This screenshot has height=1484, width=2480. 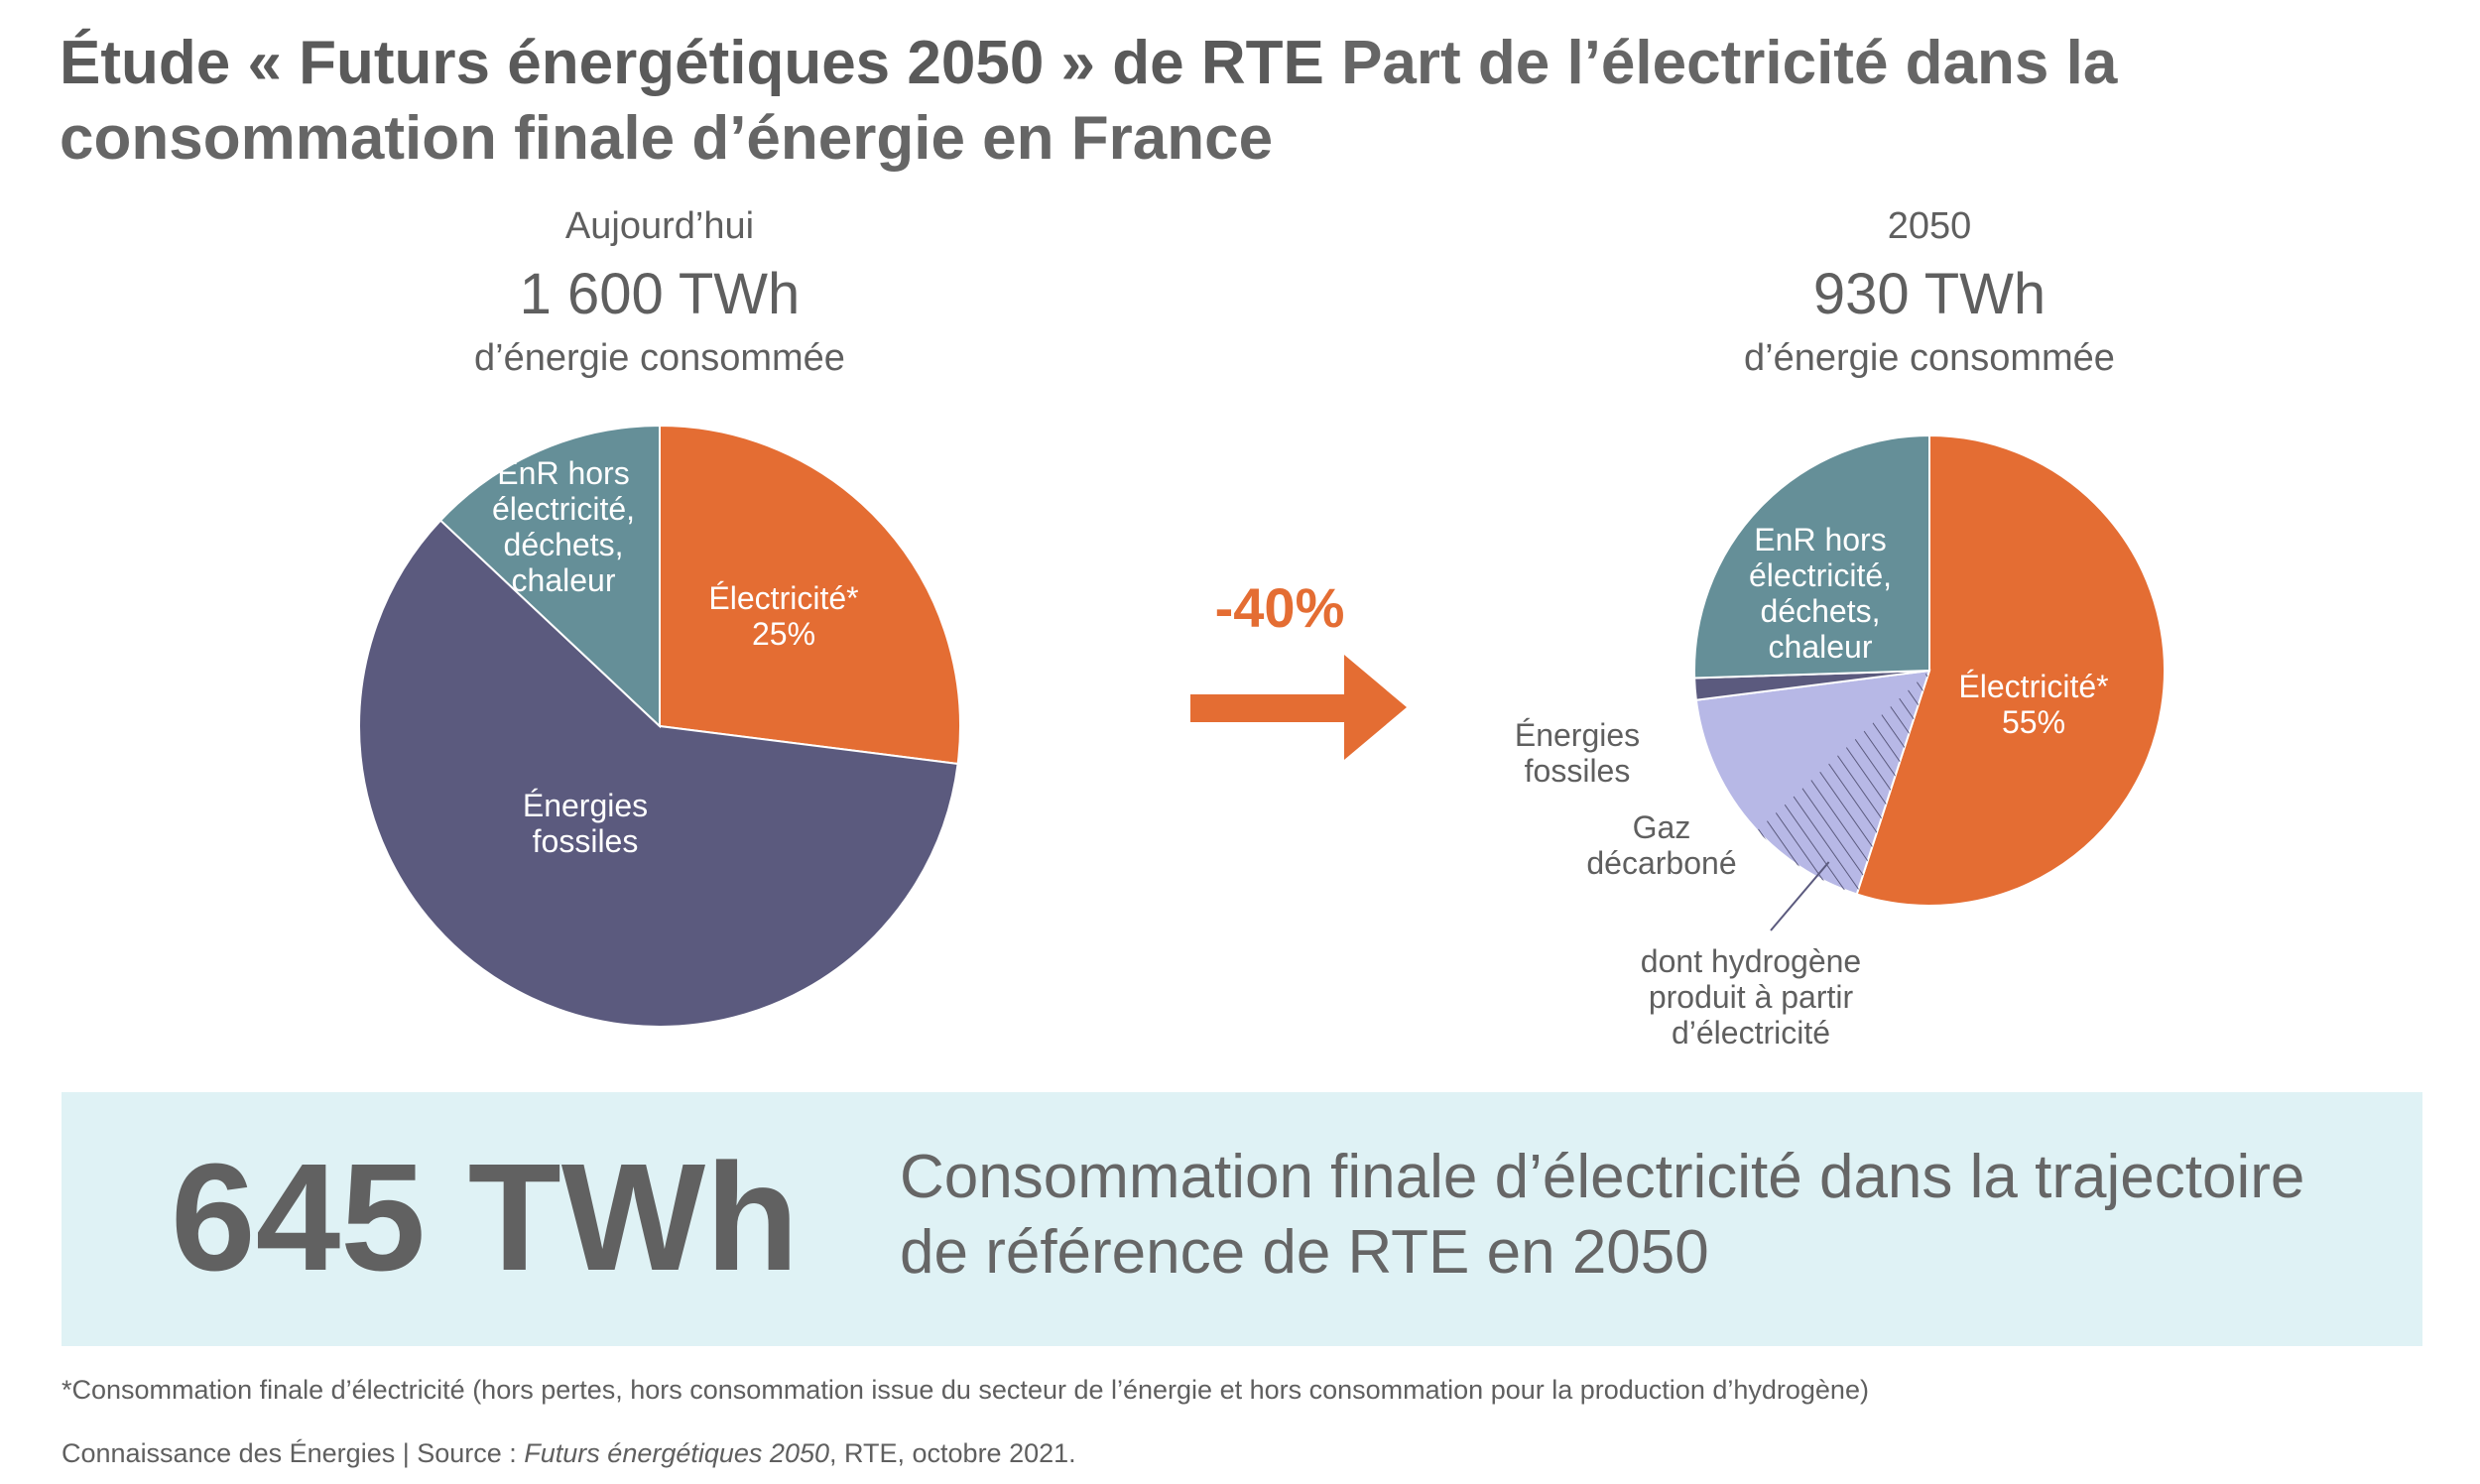 I want to click on pie-2050-period: 2050, so click(x=1930, y=226).